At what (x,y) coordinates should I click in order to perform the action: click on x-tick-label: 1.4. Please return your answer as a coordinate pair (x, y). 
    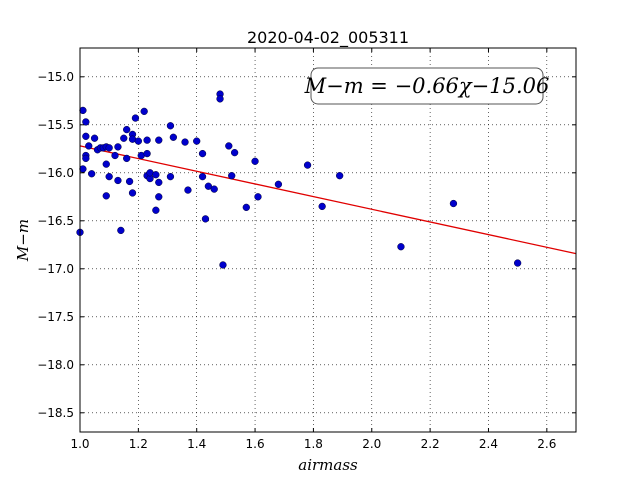
    Looking at the image, I should click on (196, 444).